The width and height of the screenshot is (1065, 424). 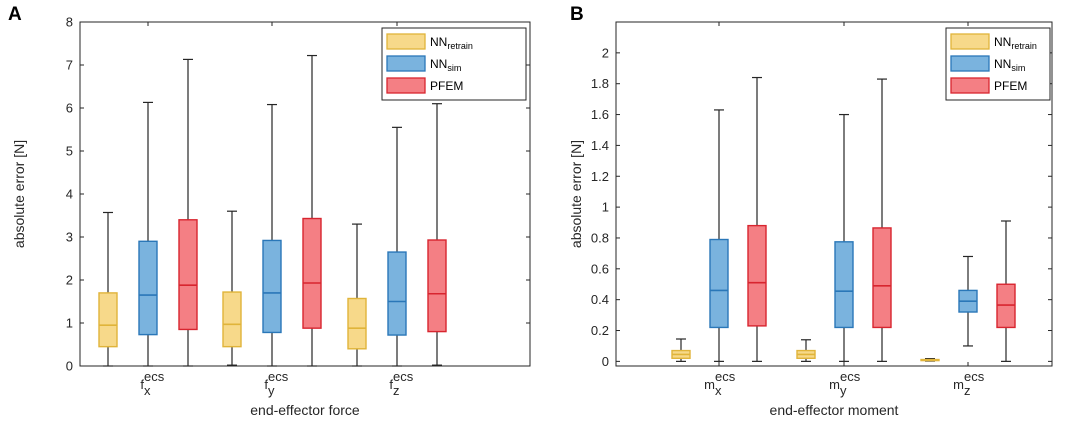 I want to click on y-tick-label: 6, so click(x=69, y=108).